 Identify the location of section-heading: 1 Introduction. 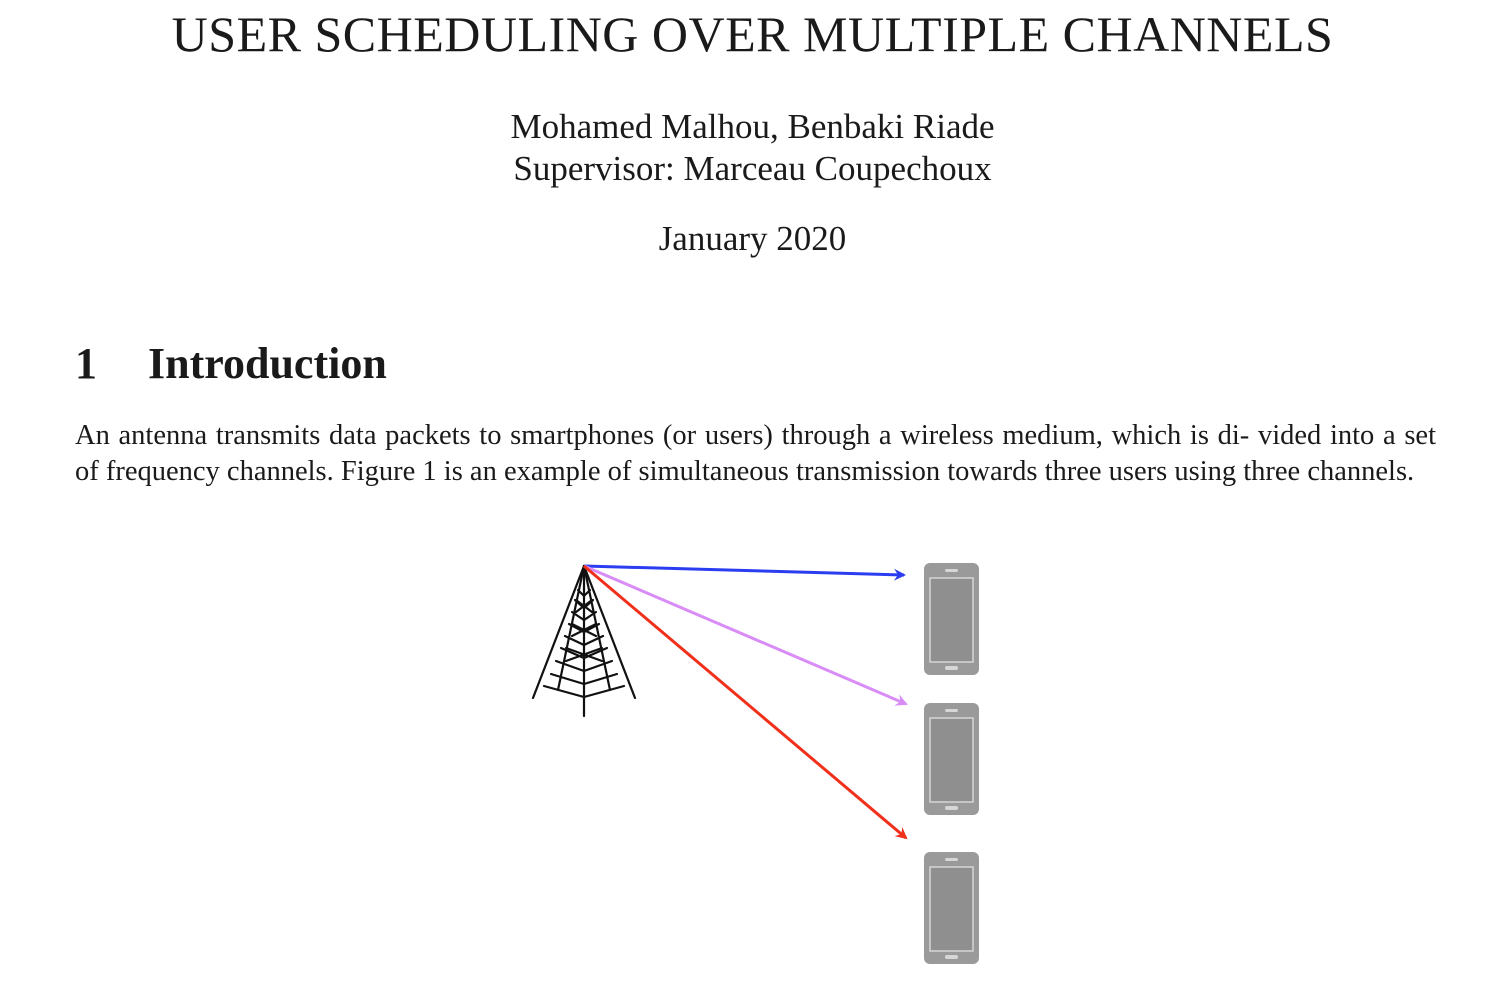
(231, 364).